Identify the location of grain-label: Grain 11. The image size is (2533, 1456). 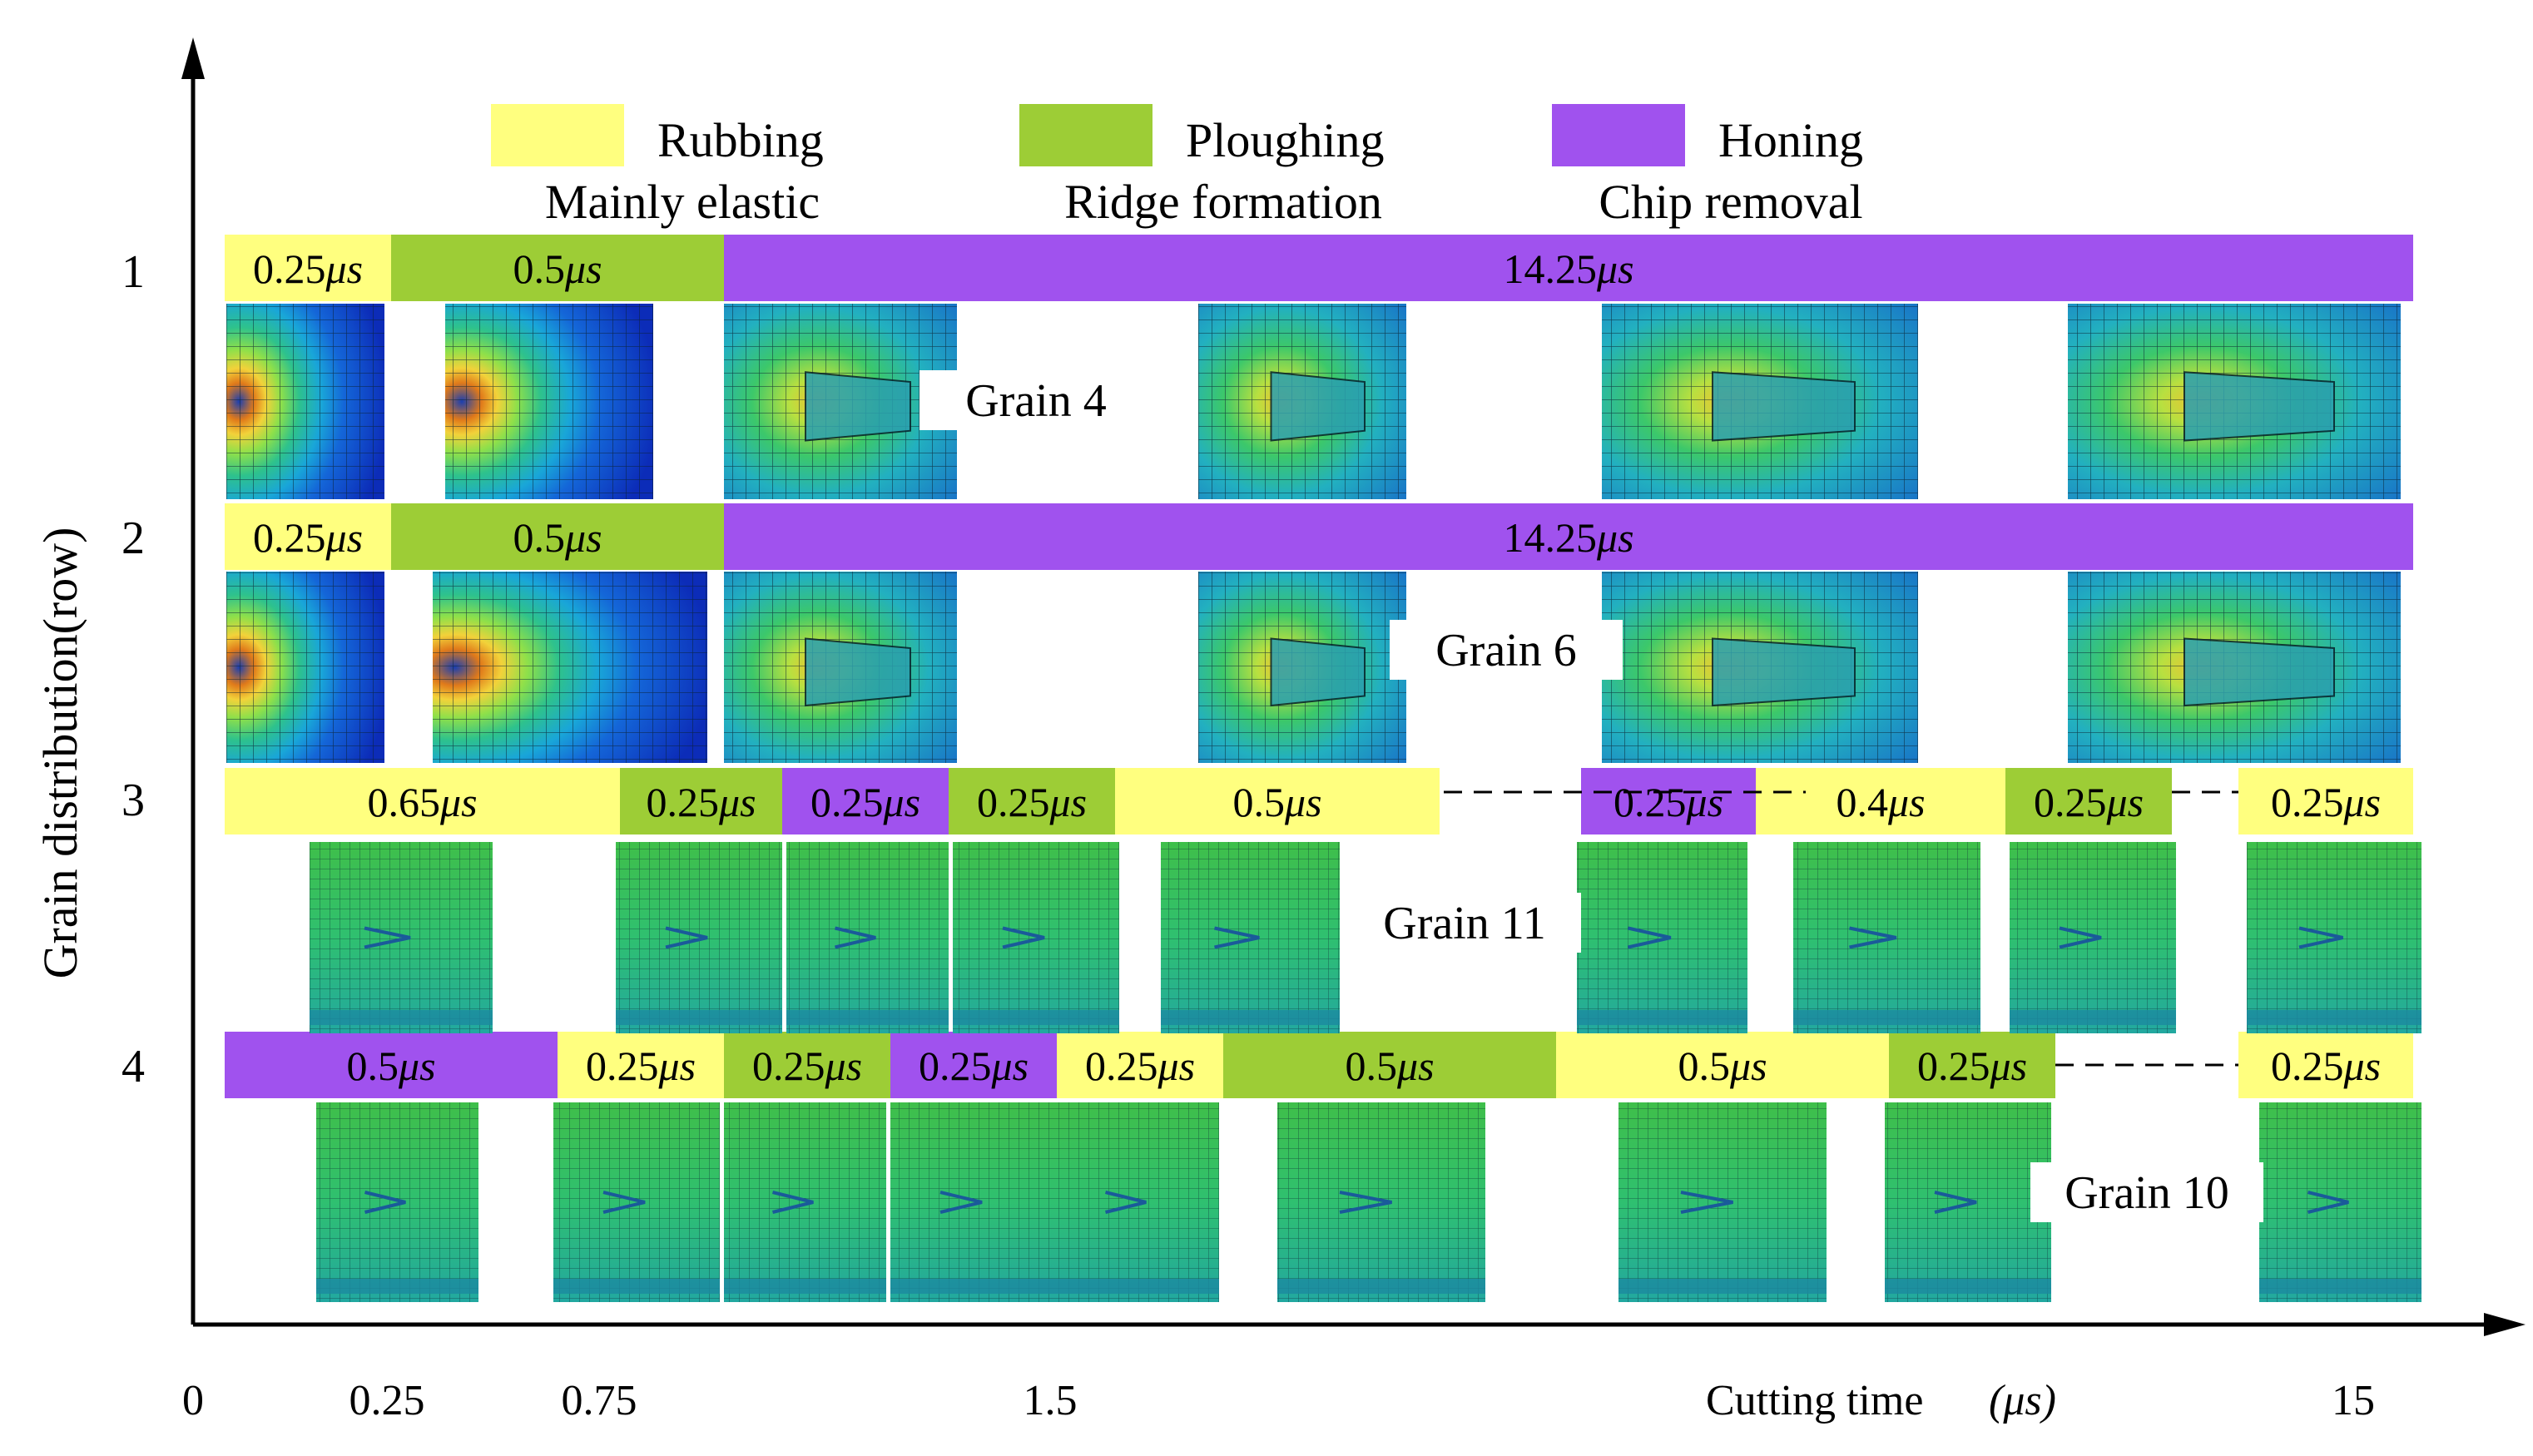
(1464, 923).